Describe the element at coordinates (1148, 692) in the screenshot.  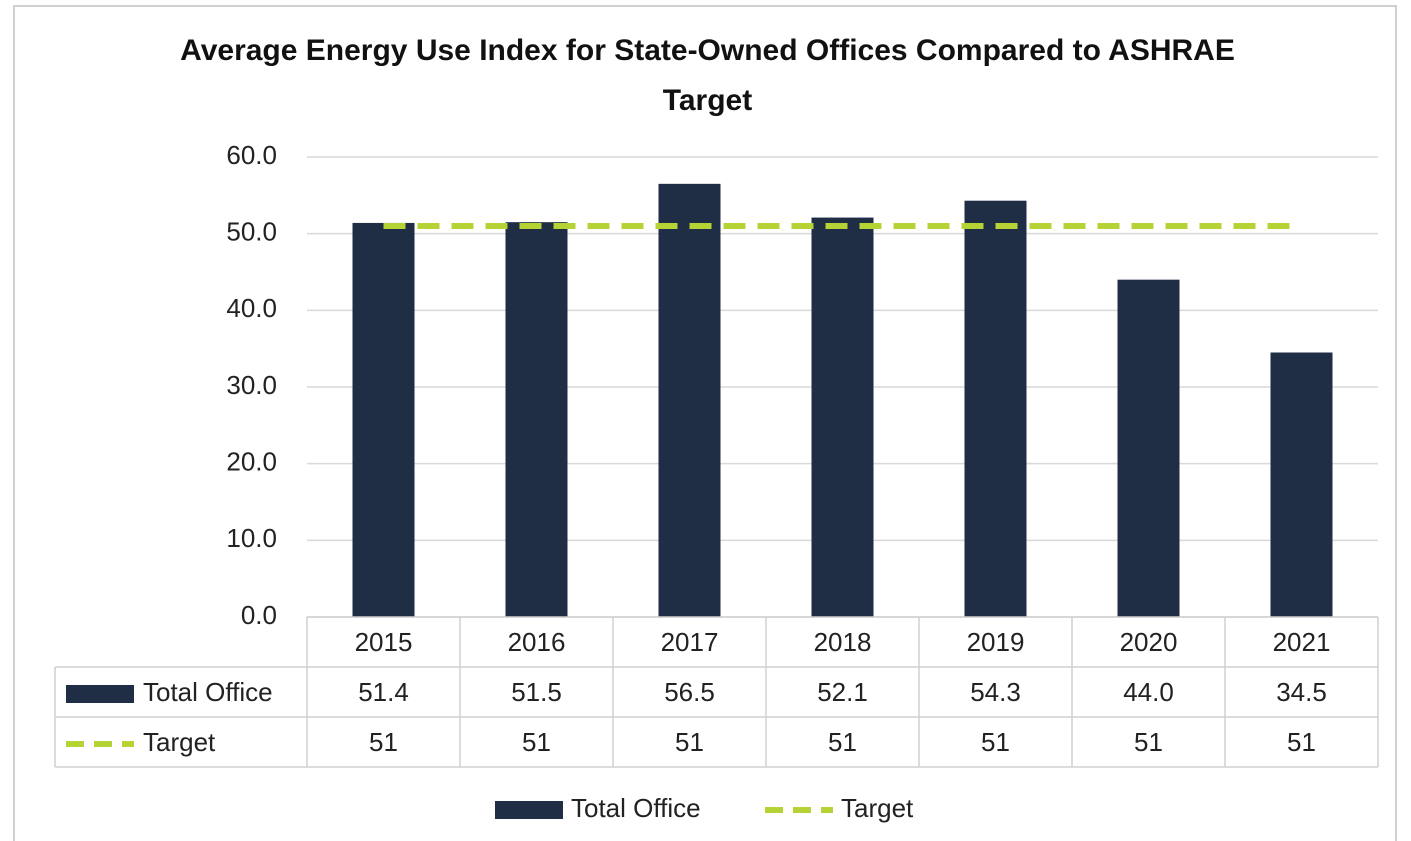
I see `table-cell: 44.0` at that location.